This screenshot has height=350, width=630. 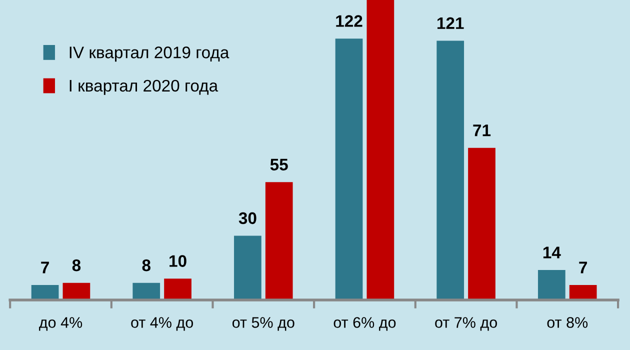 I want to click on data-label: 71, so click(x=482, y=130).